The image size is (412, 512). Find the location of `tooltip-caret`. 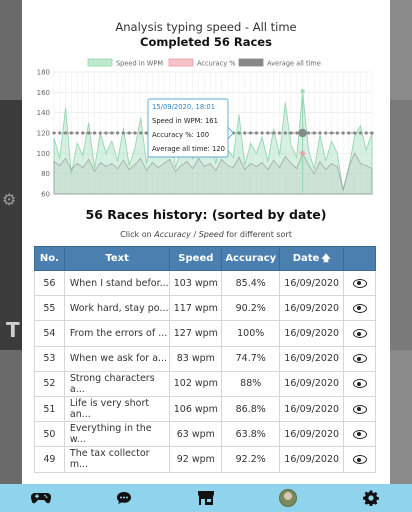

tooltip-caret is located at coordinates (230, 133).